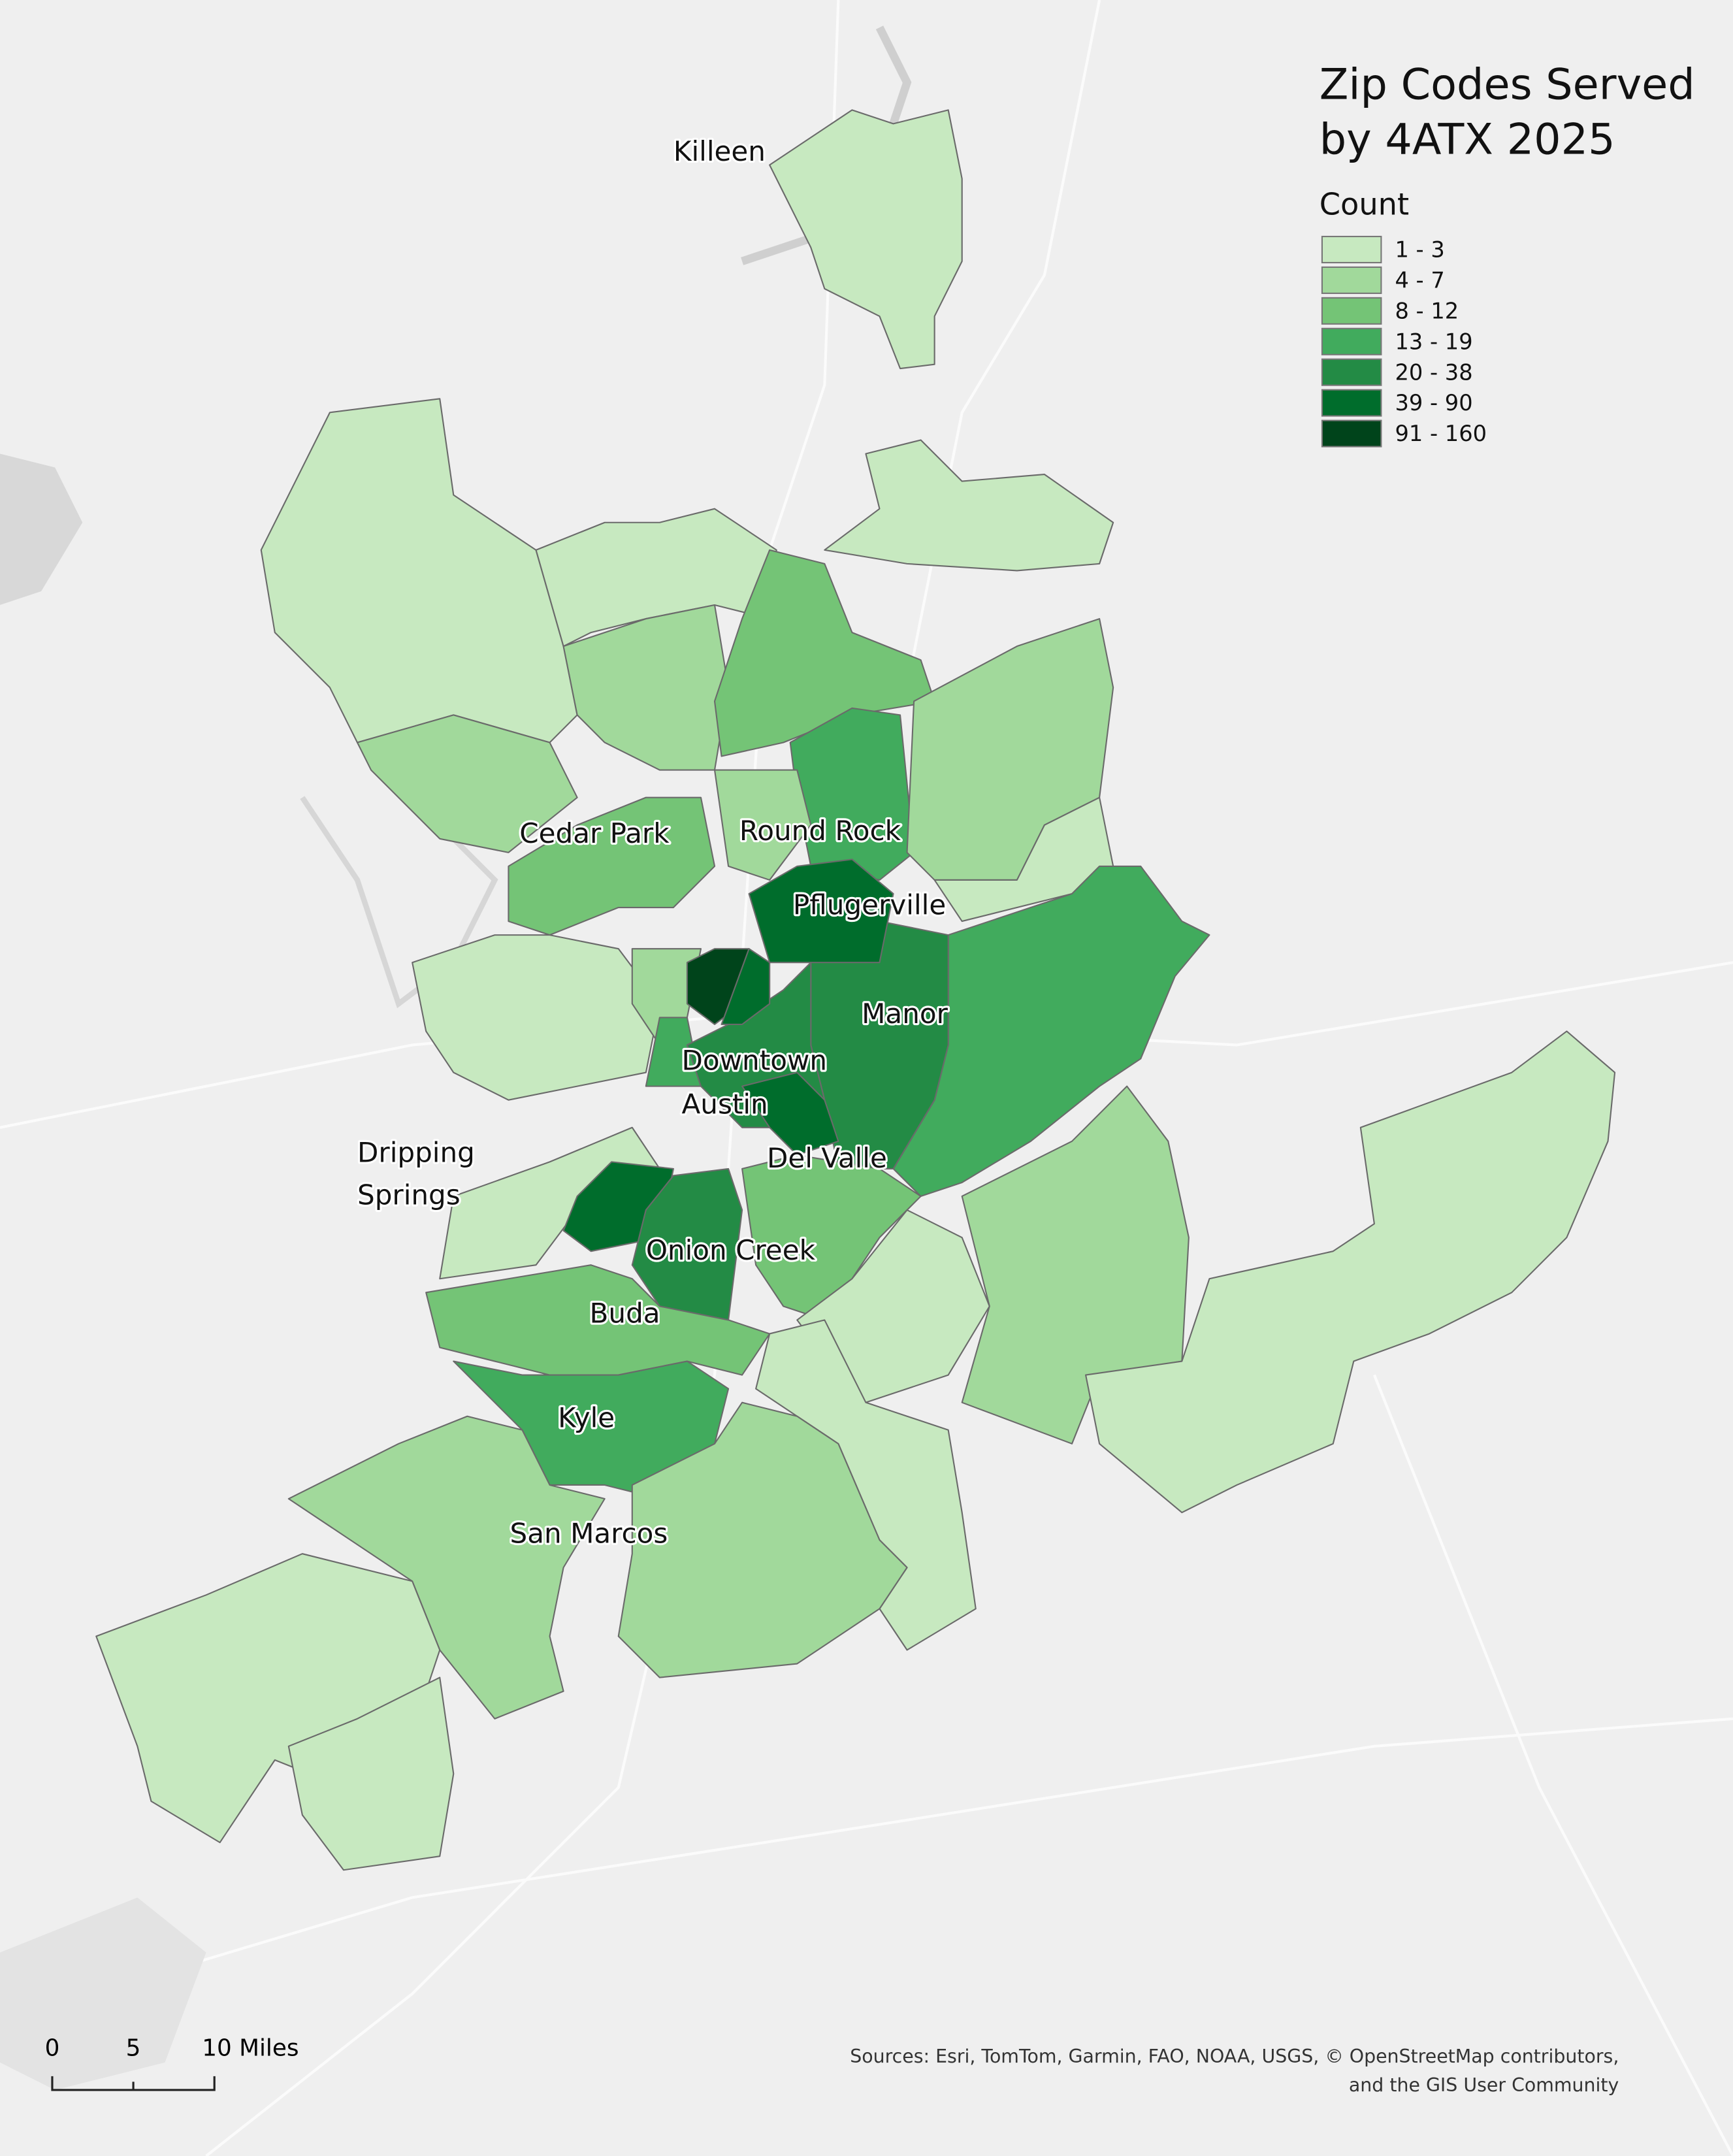  What do you see at coordinates (589, 1533) in the screenshot?
I see `place-label: San Marcos` at bounding box center [589, 1533].